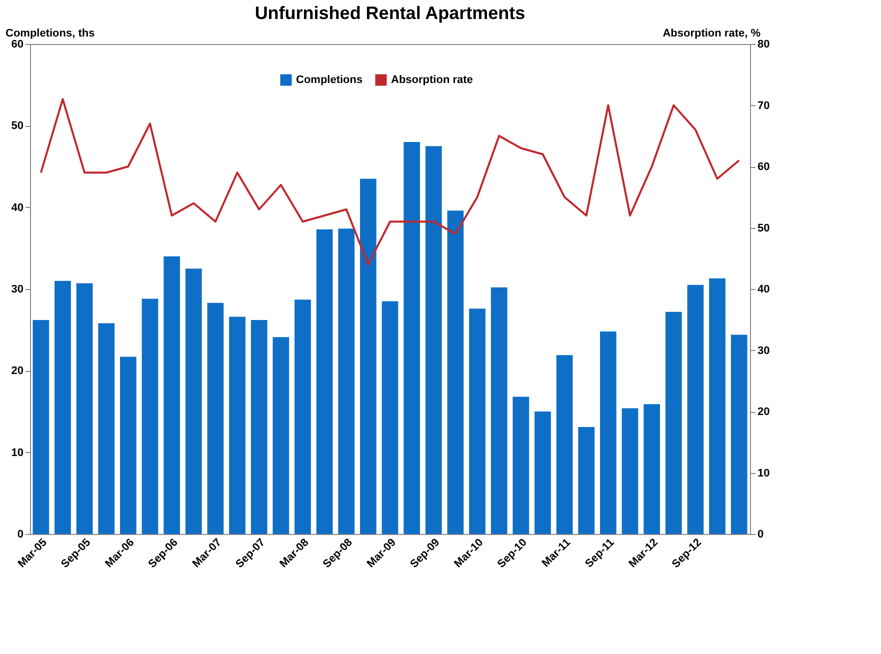 This screenshot has width=881, height=654. What do you see at coordinates (711, 34) in the screenshot?
I see `y2-axis-title: Absorption rate, %` at bounding box center [711, 34].